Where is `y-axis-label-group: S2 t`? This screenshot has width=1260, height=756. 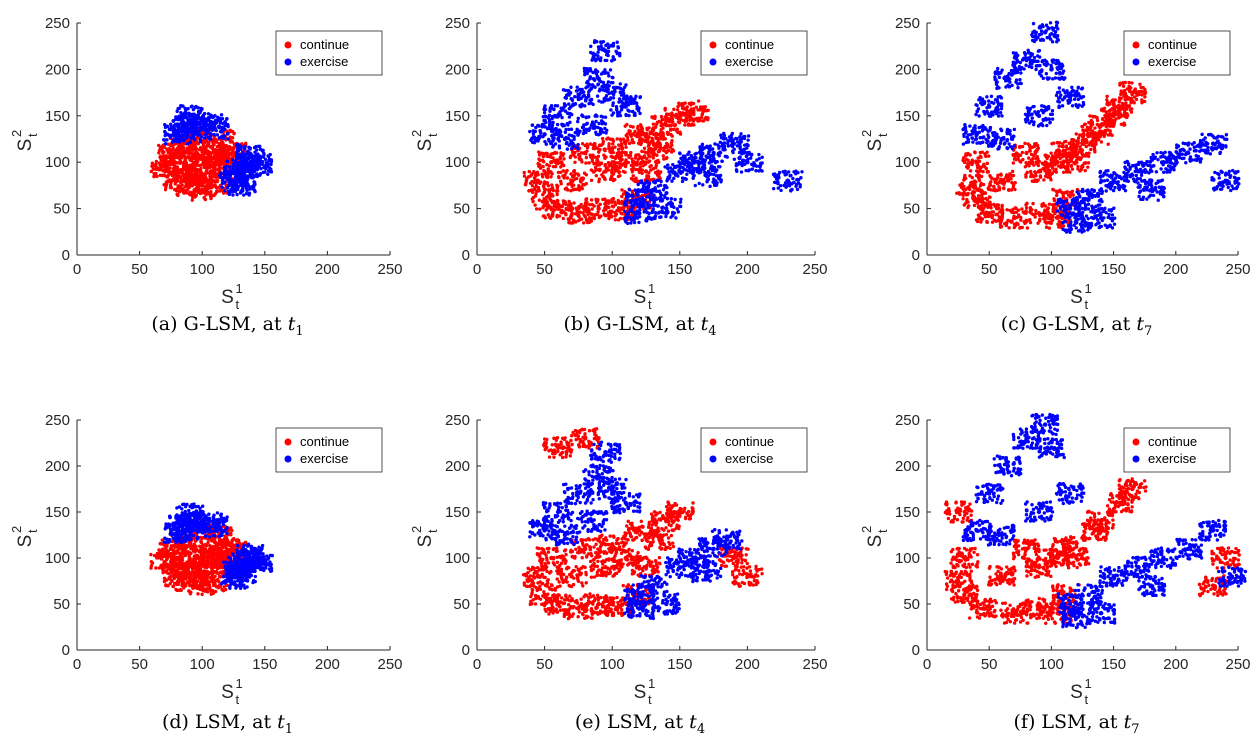 y-axis-label-group: S2 t is located at coordinates (424, 141).